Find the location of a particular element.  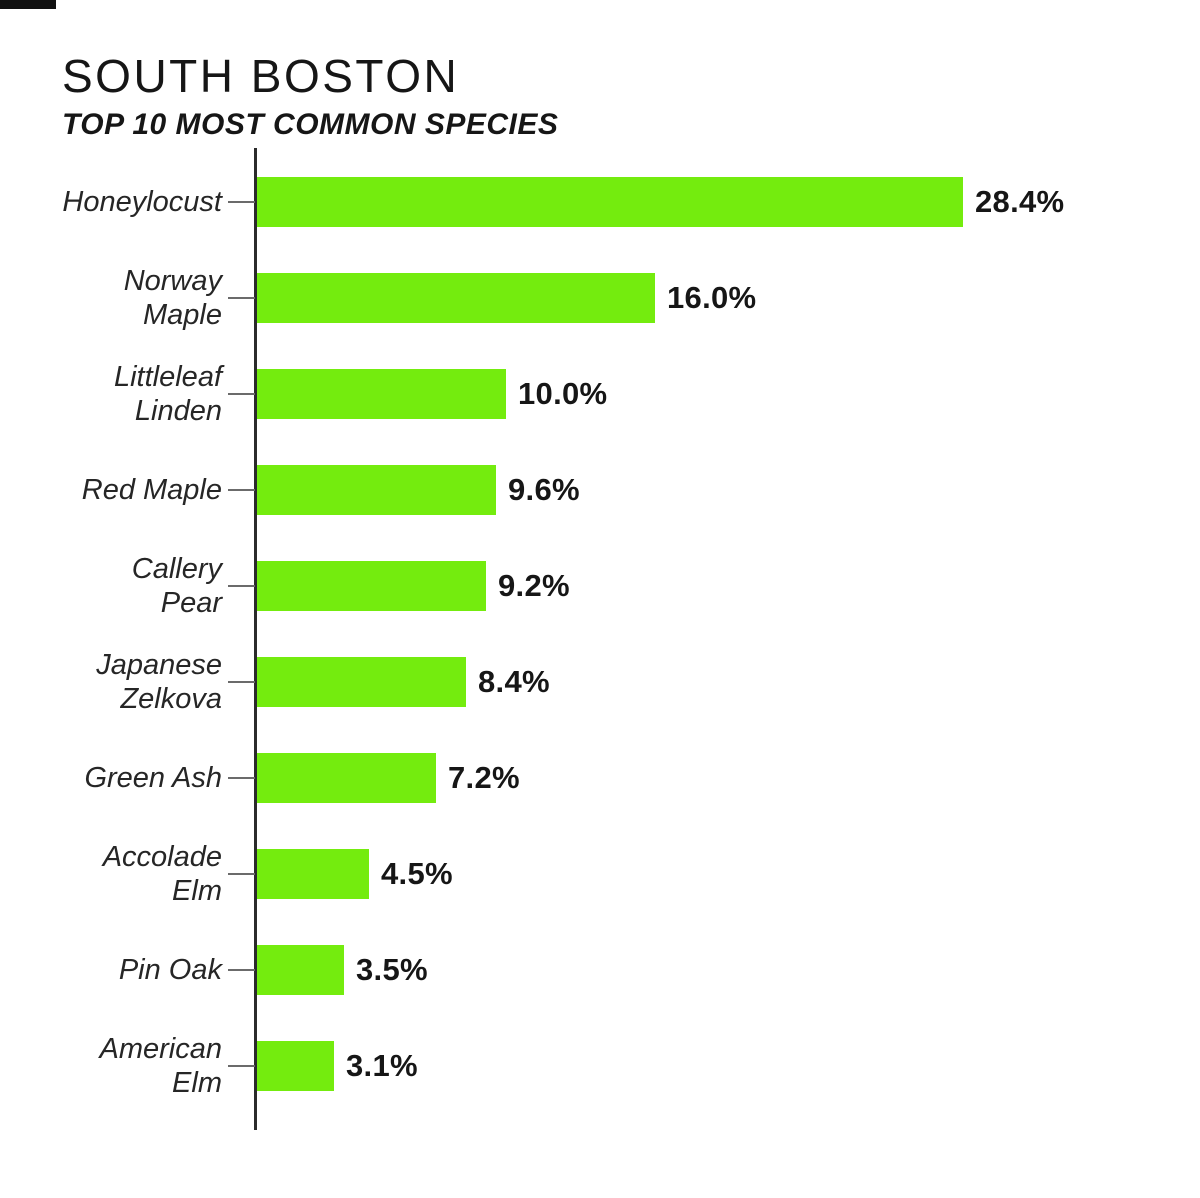

chart-row: Callery Pear 9.2% is located at coordinates (600, 586).